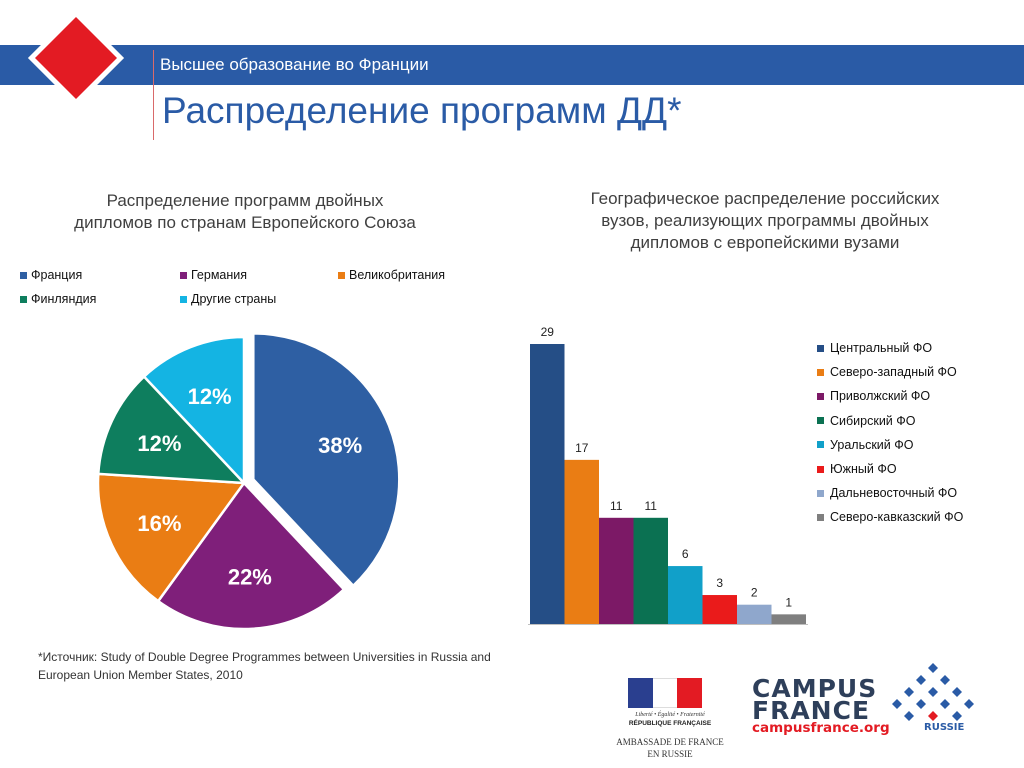 This screenshot has height=768, width=1024. What do you see at coordinates (171, 537) in the screenshot?
I see `pie-slice-великобритания` at bounding box center [171, 537].